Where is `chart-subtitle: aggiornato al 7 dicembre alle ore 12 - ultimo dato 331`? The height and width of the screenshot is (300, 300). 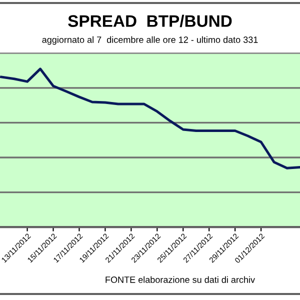 chart-subtitle: aggiornato al 7 dicembre alle ore 12 - ultimo dato 331 is located at coordinates (150, 40).